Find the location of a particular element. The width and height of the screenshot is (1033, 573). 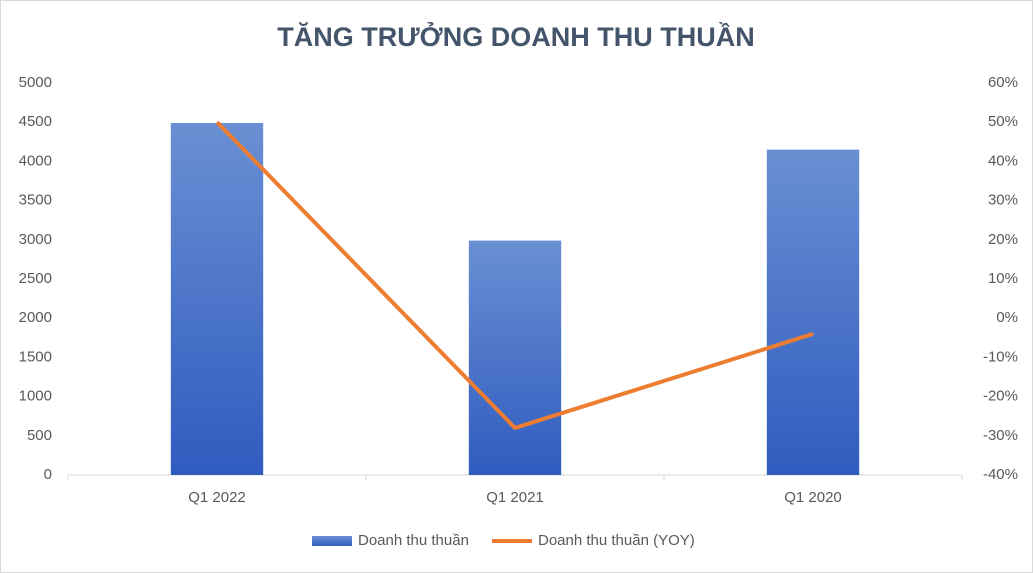

y2-tick-label: -10% is located at coordinates (1000, 356).